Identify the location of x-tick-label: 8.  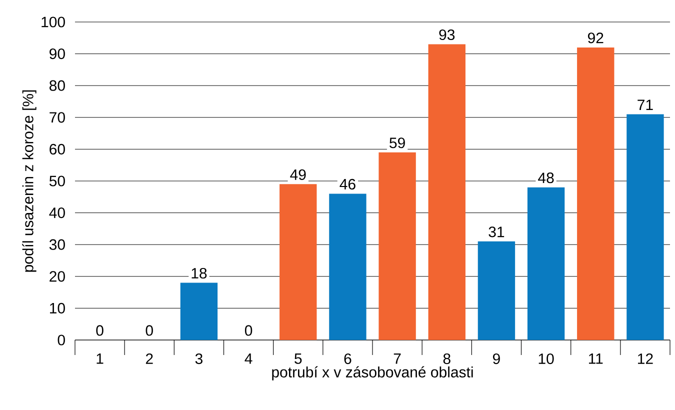
(446, 358).